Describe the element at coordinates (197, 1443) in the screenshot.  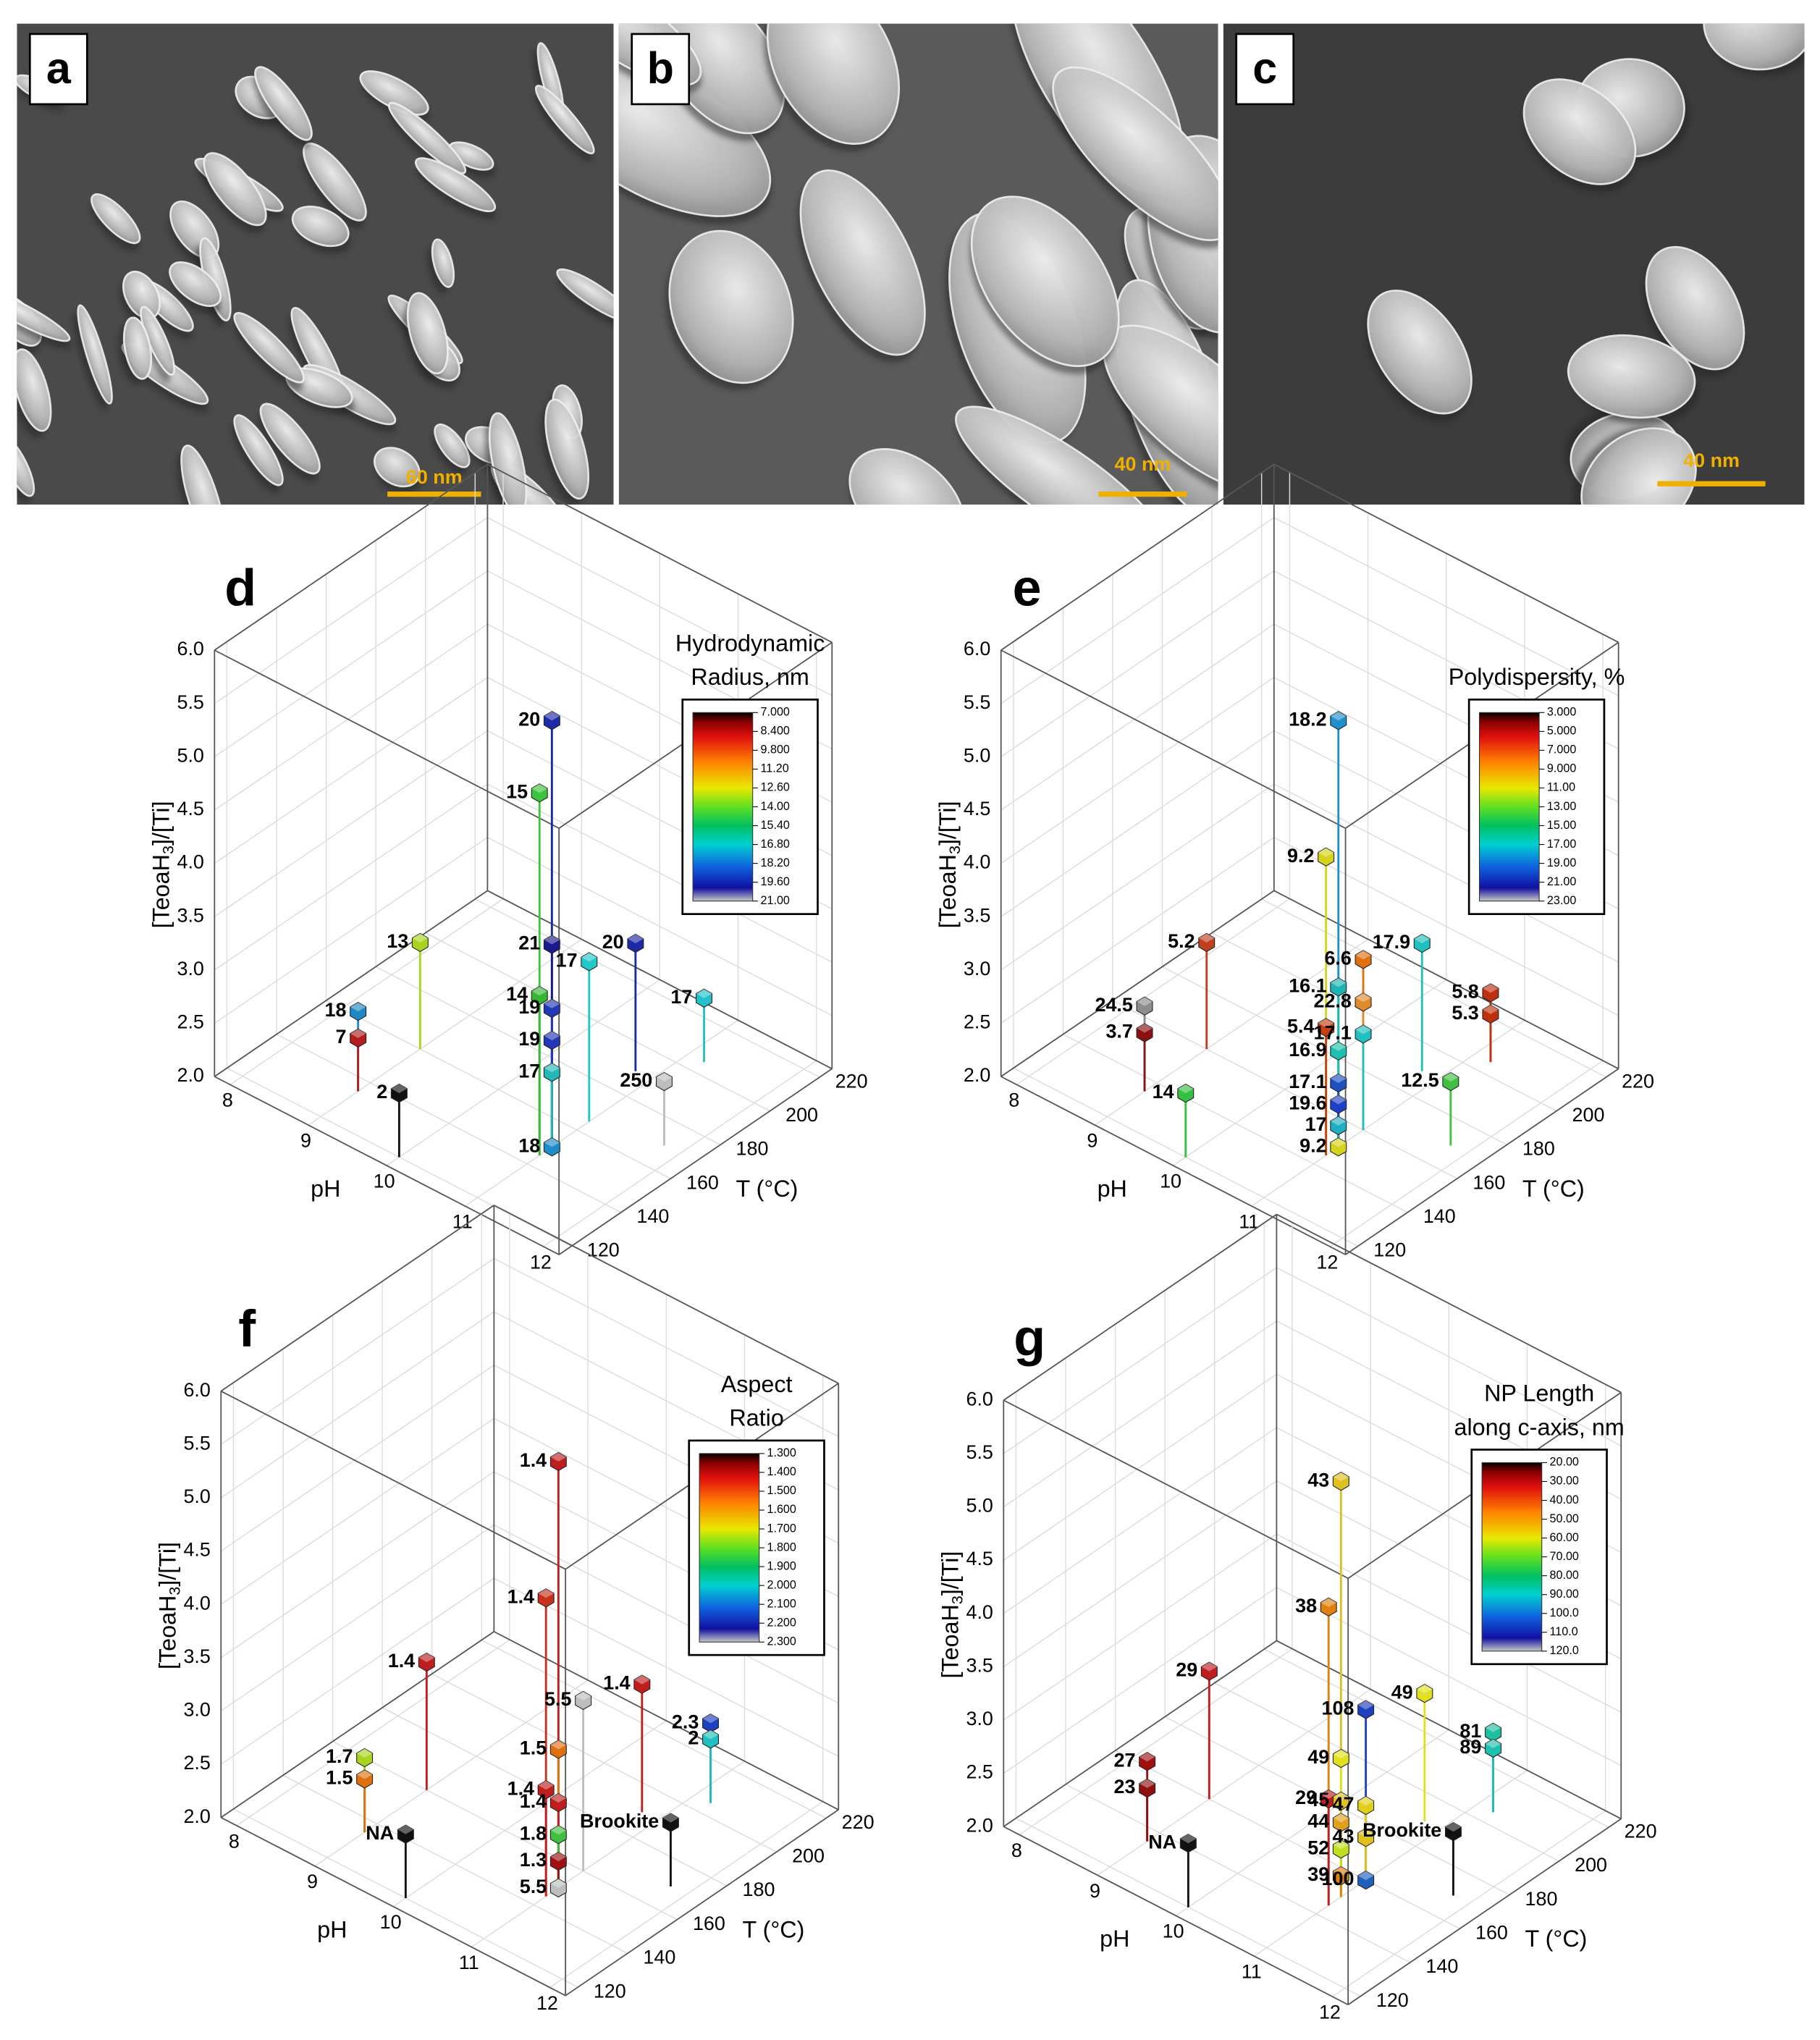
I see `z-tick-label: 5.5` at that location.